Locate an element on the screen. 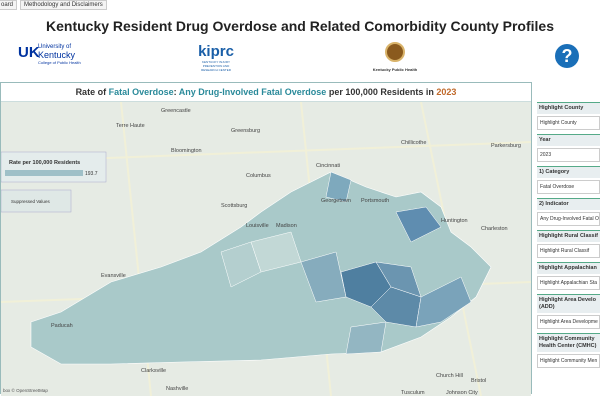  title-part: Any Drug-Involved Fatal Overdose is located at coordinates (252, 92).